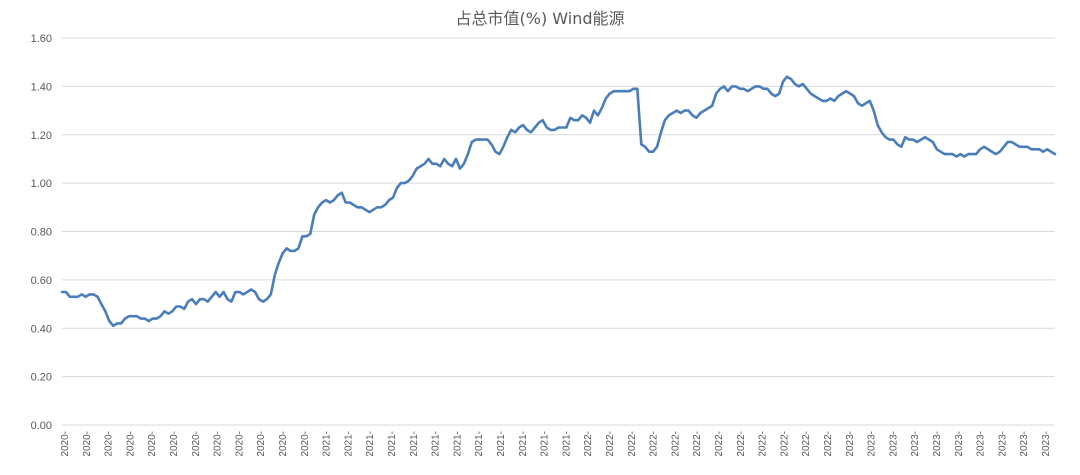  Describe the element at coordinates (41, 426) in the screenshot. I see `y-tick-label: 0.00` at that location.